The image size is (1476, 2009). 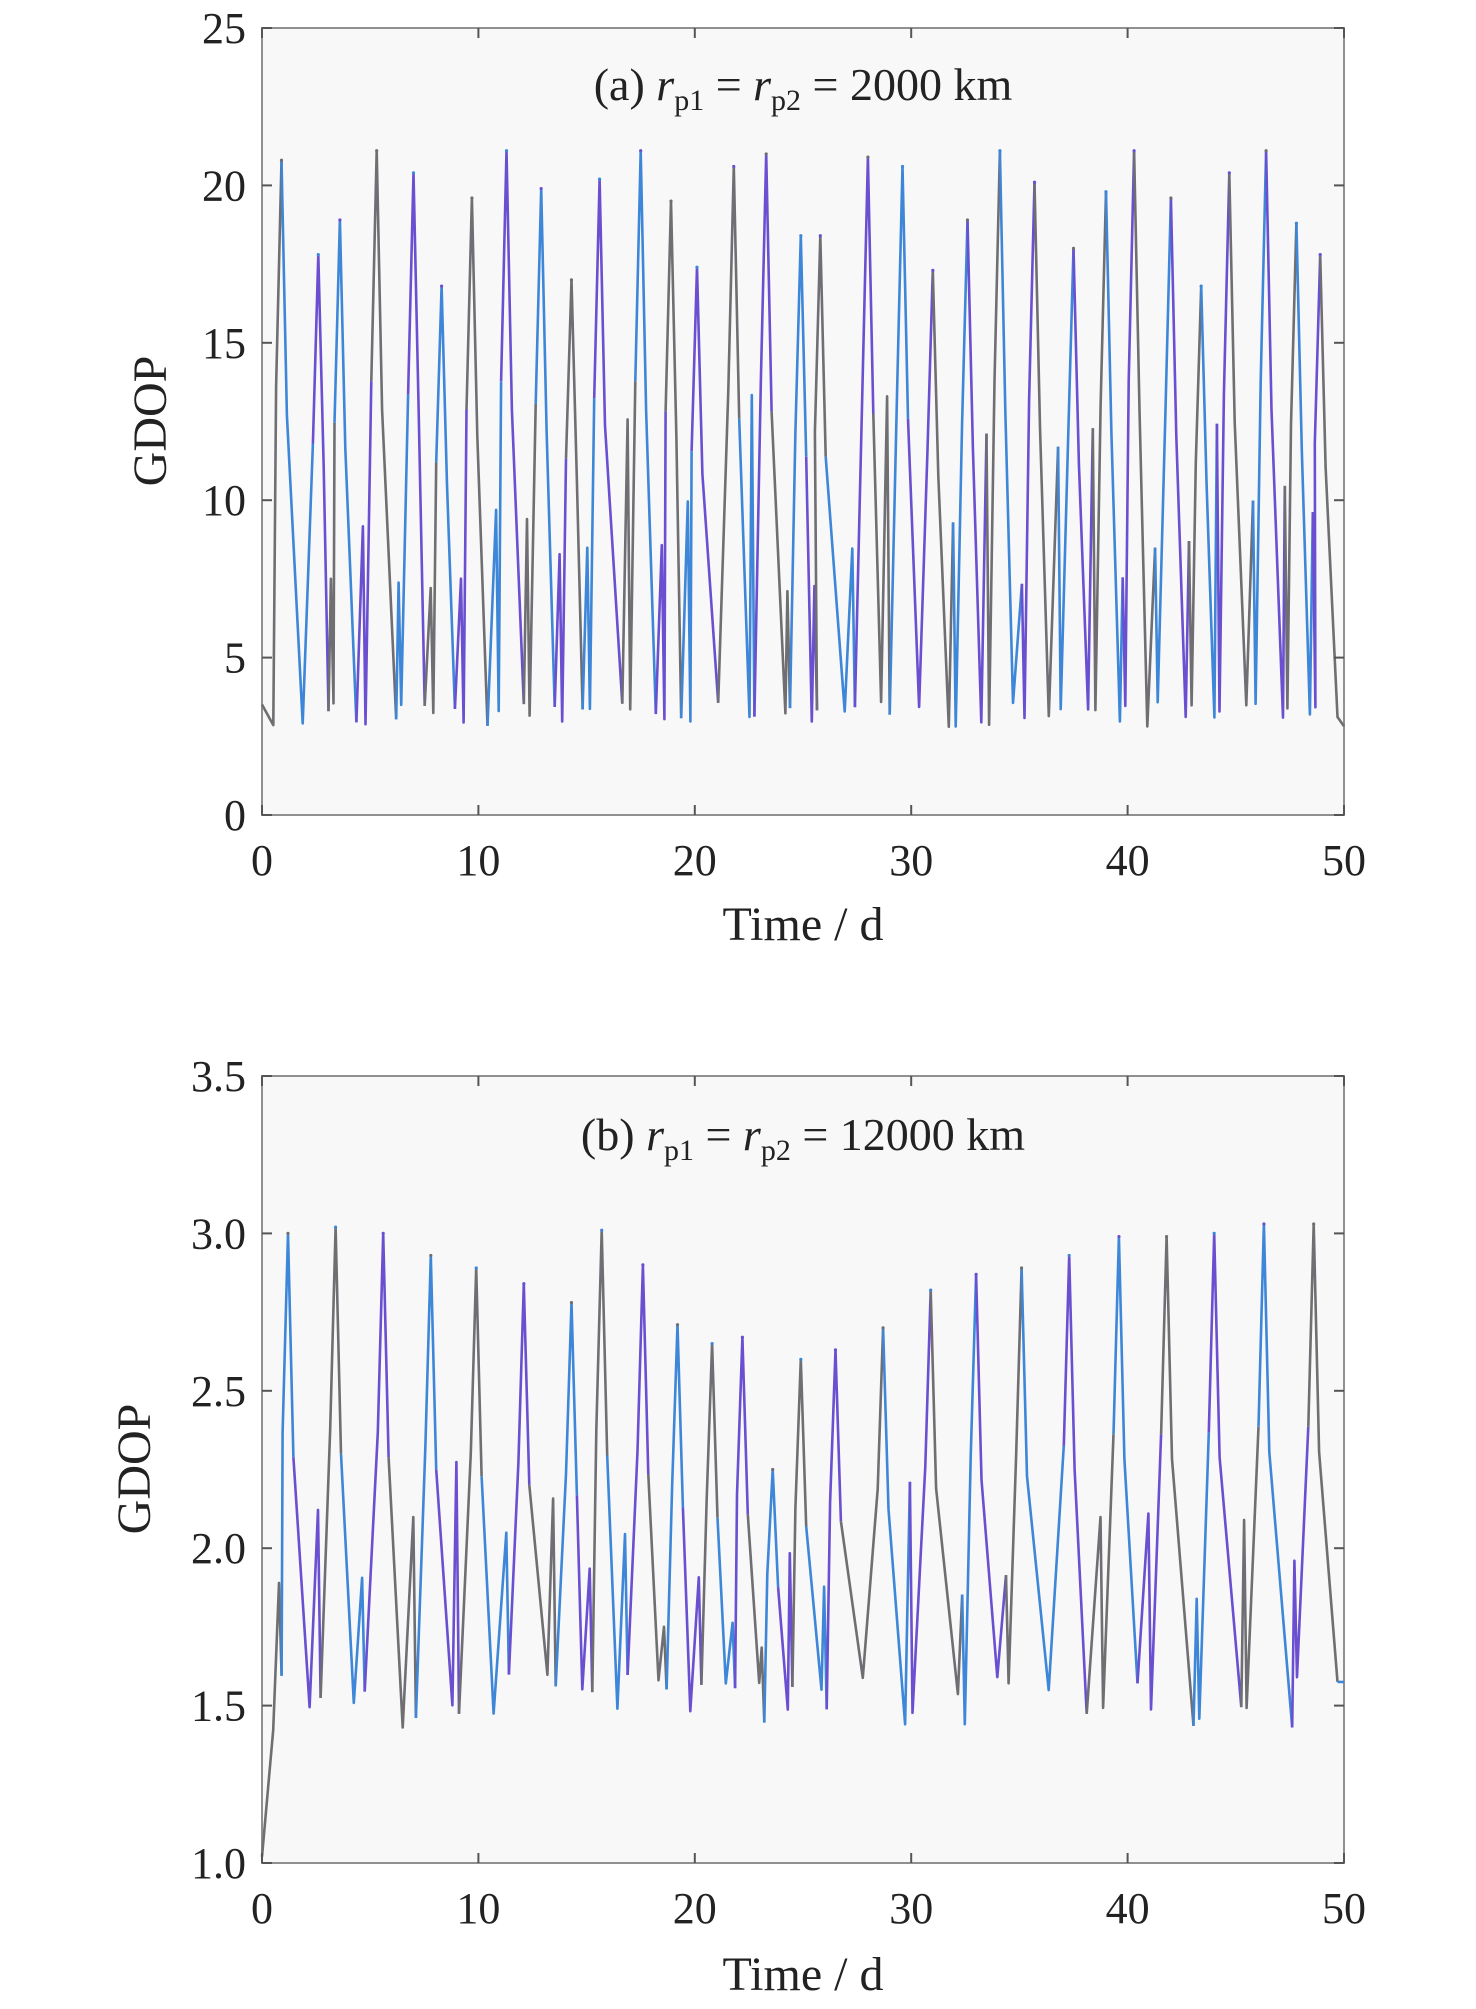 I want to click on y-tick-label-b-3: 2.5, so click(x=218, y=1391).